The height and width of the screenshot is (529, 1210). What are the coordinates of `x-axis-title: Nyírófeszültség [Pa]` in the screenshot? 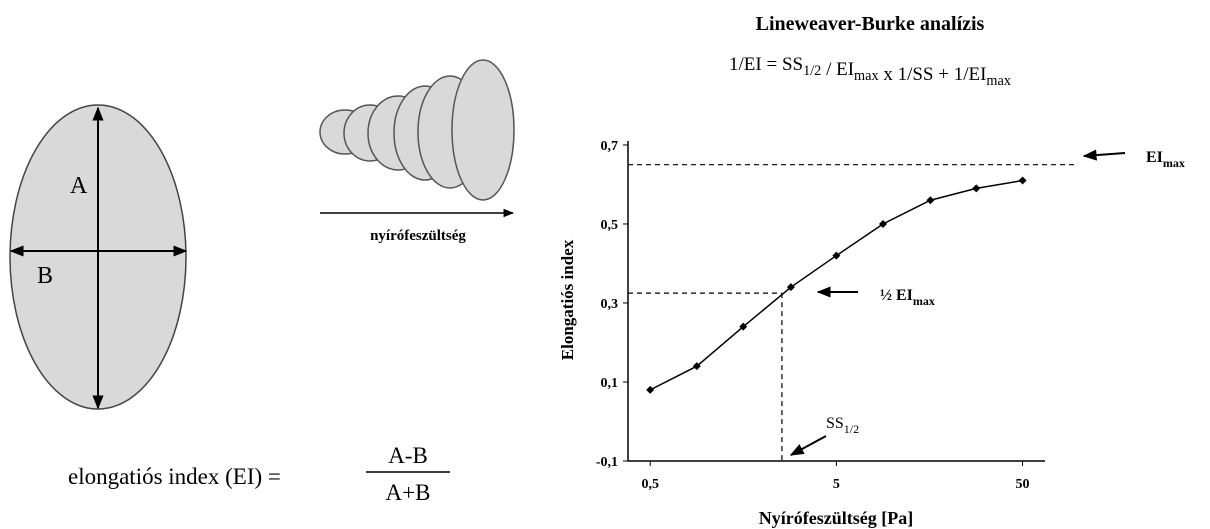 It's located at (836, 518).